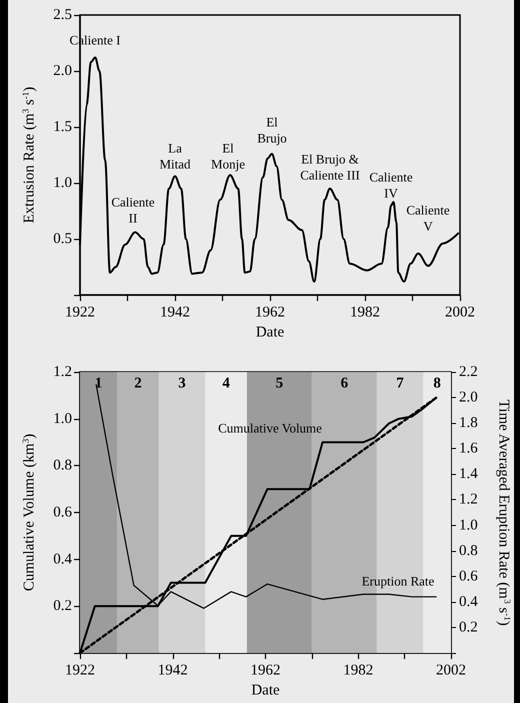 The image size is (520, 703). I want to click on y2-tick-label: 0.8, so click(468, 550).